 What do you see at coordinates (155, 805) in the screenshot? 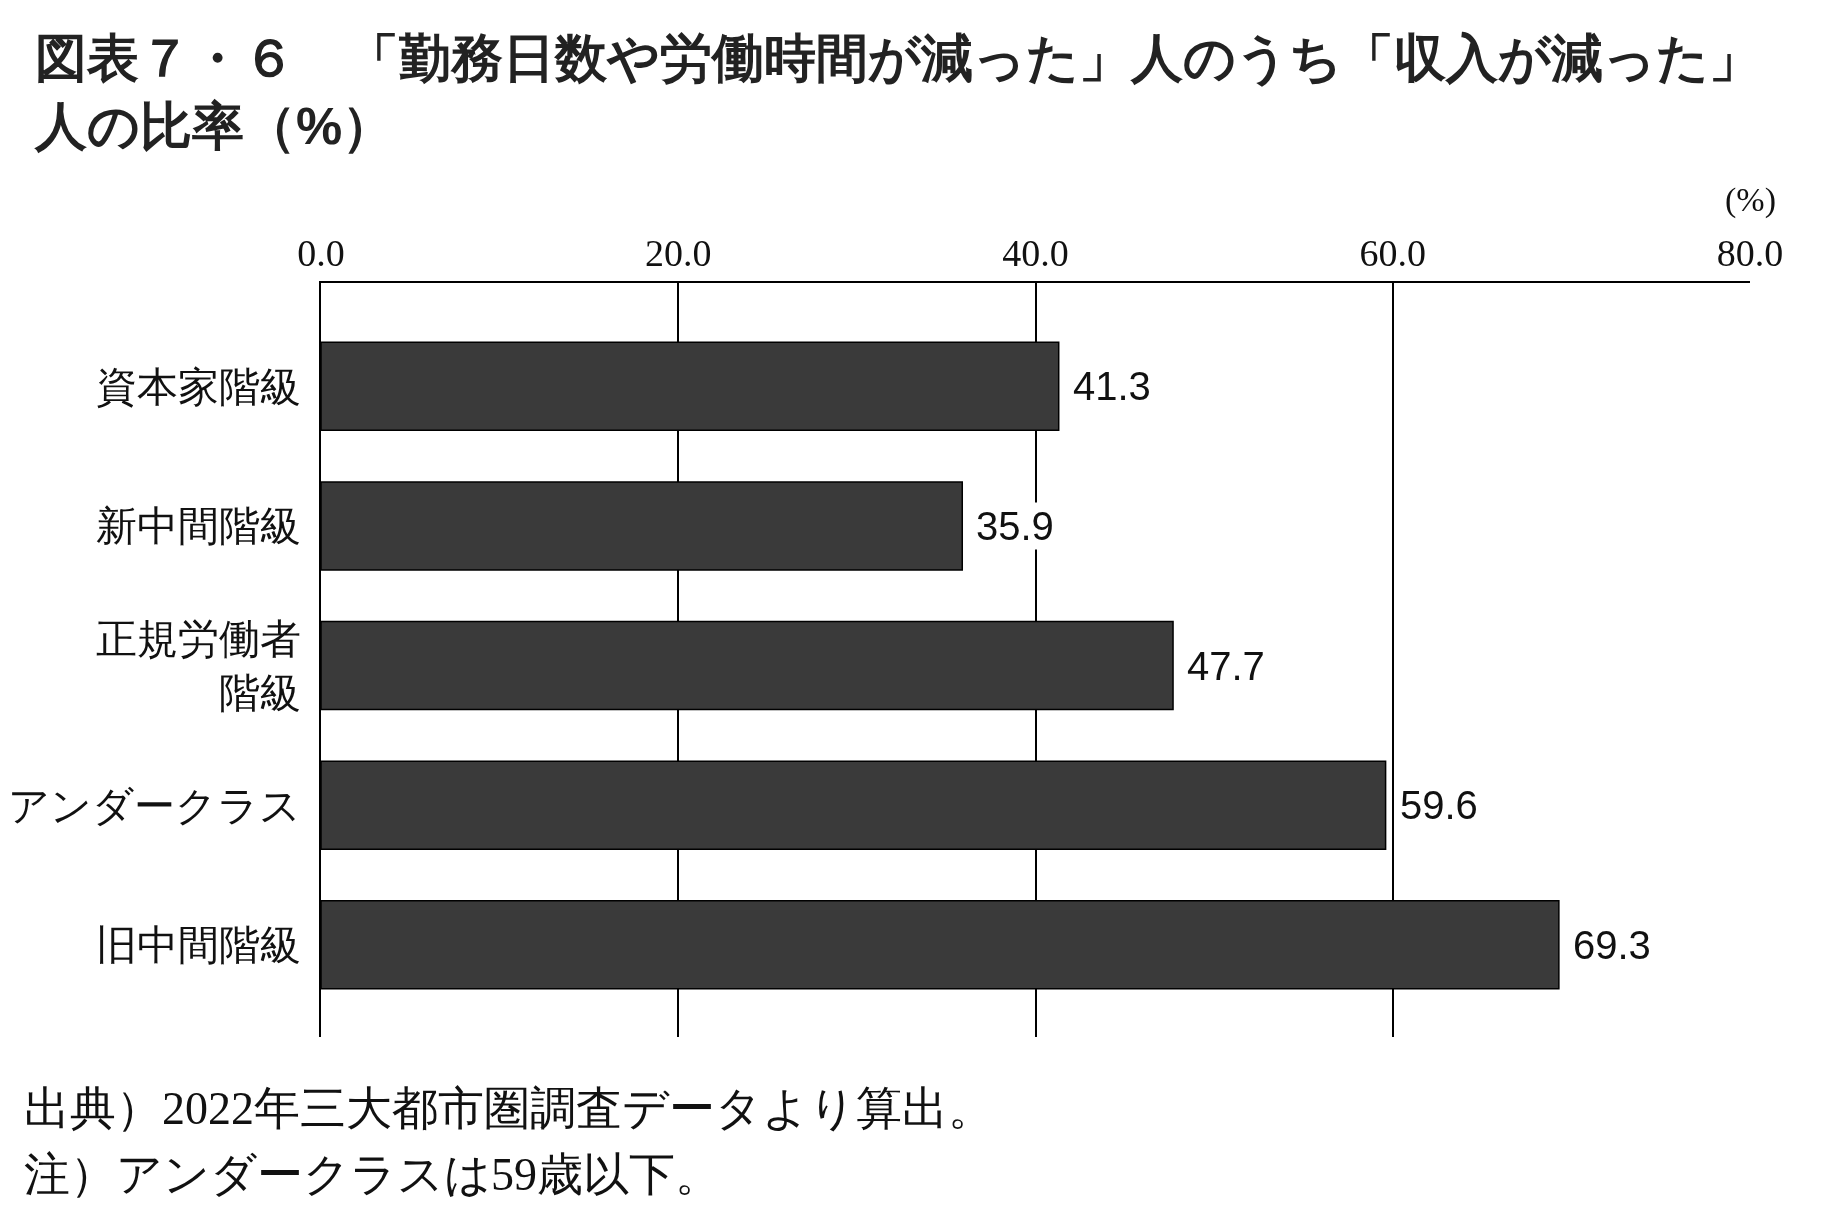
I see `y-tick-label: アンダークラス` at bounding box center [155, 805].